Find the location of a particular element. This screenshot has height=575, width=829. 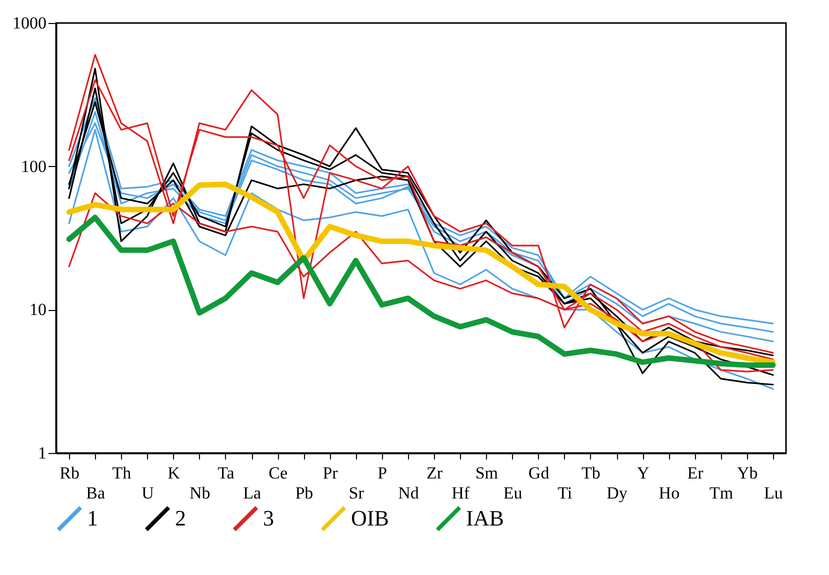

x-tick-label: Yb is located at coordinates (747, 473).